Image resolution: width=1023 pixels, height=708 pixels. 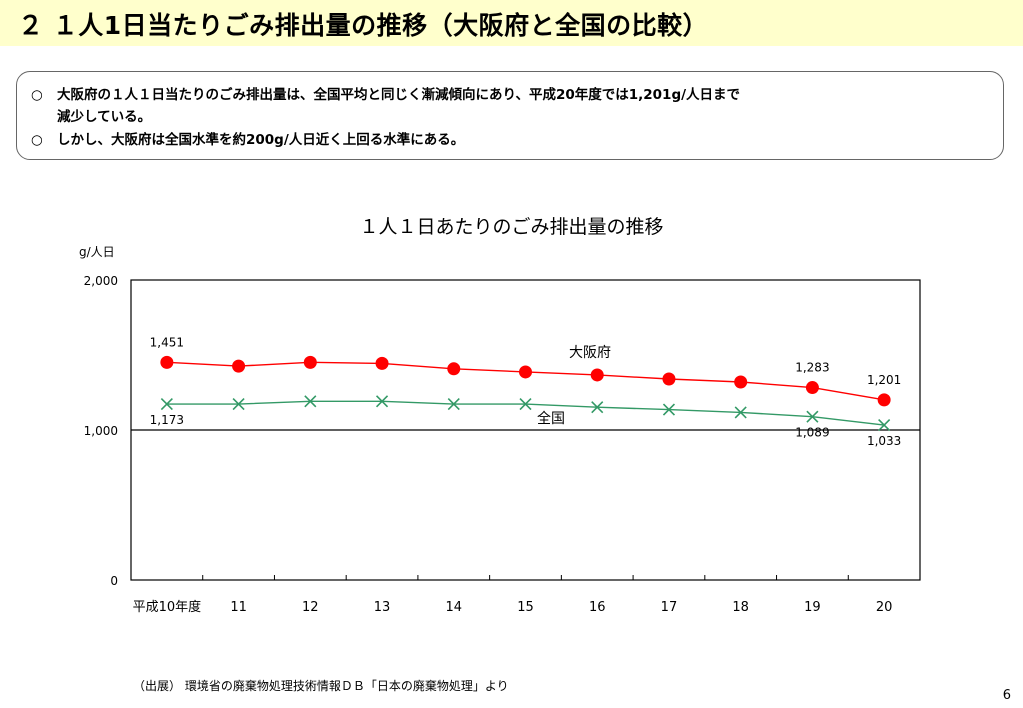 I want to click on x-tick-label: 平成10年度, so click(x=167, y=607).